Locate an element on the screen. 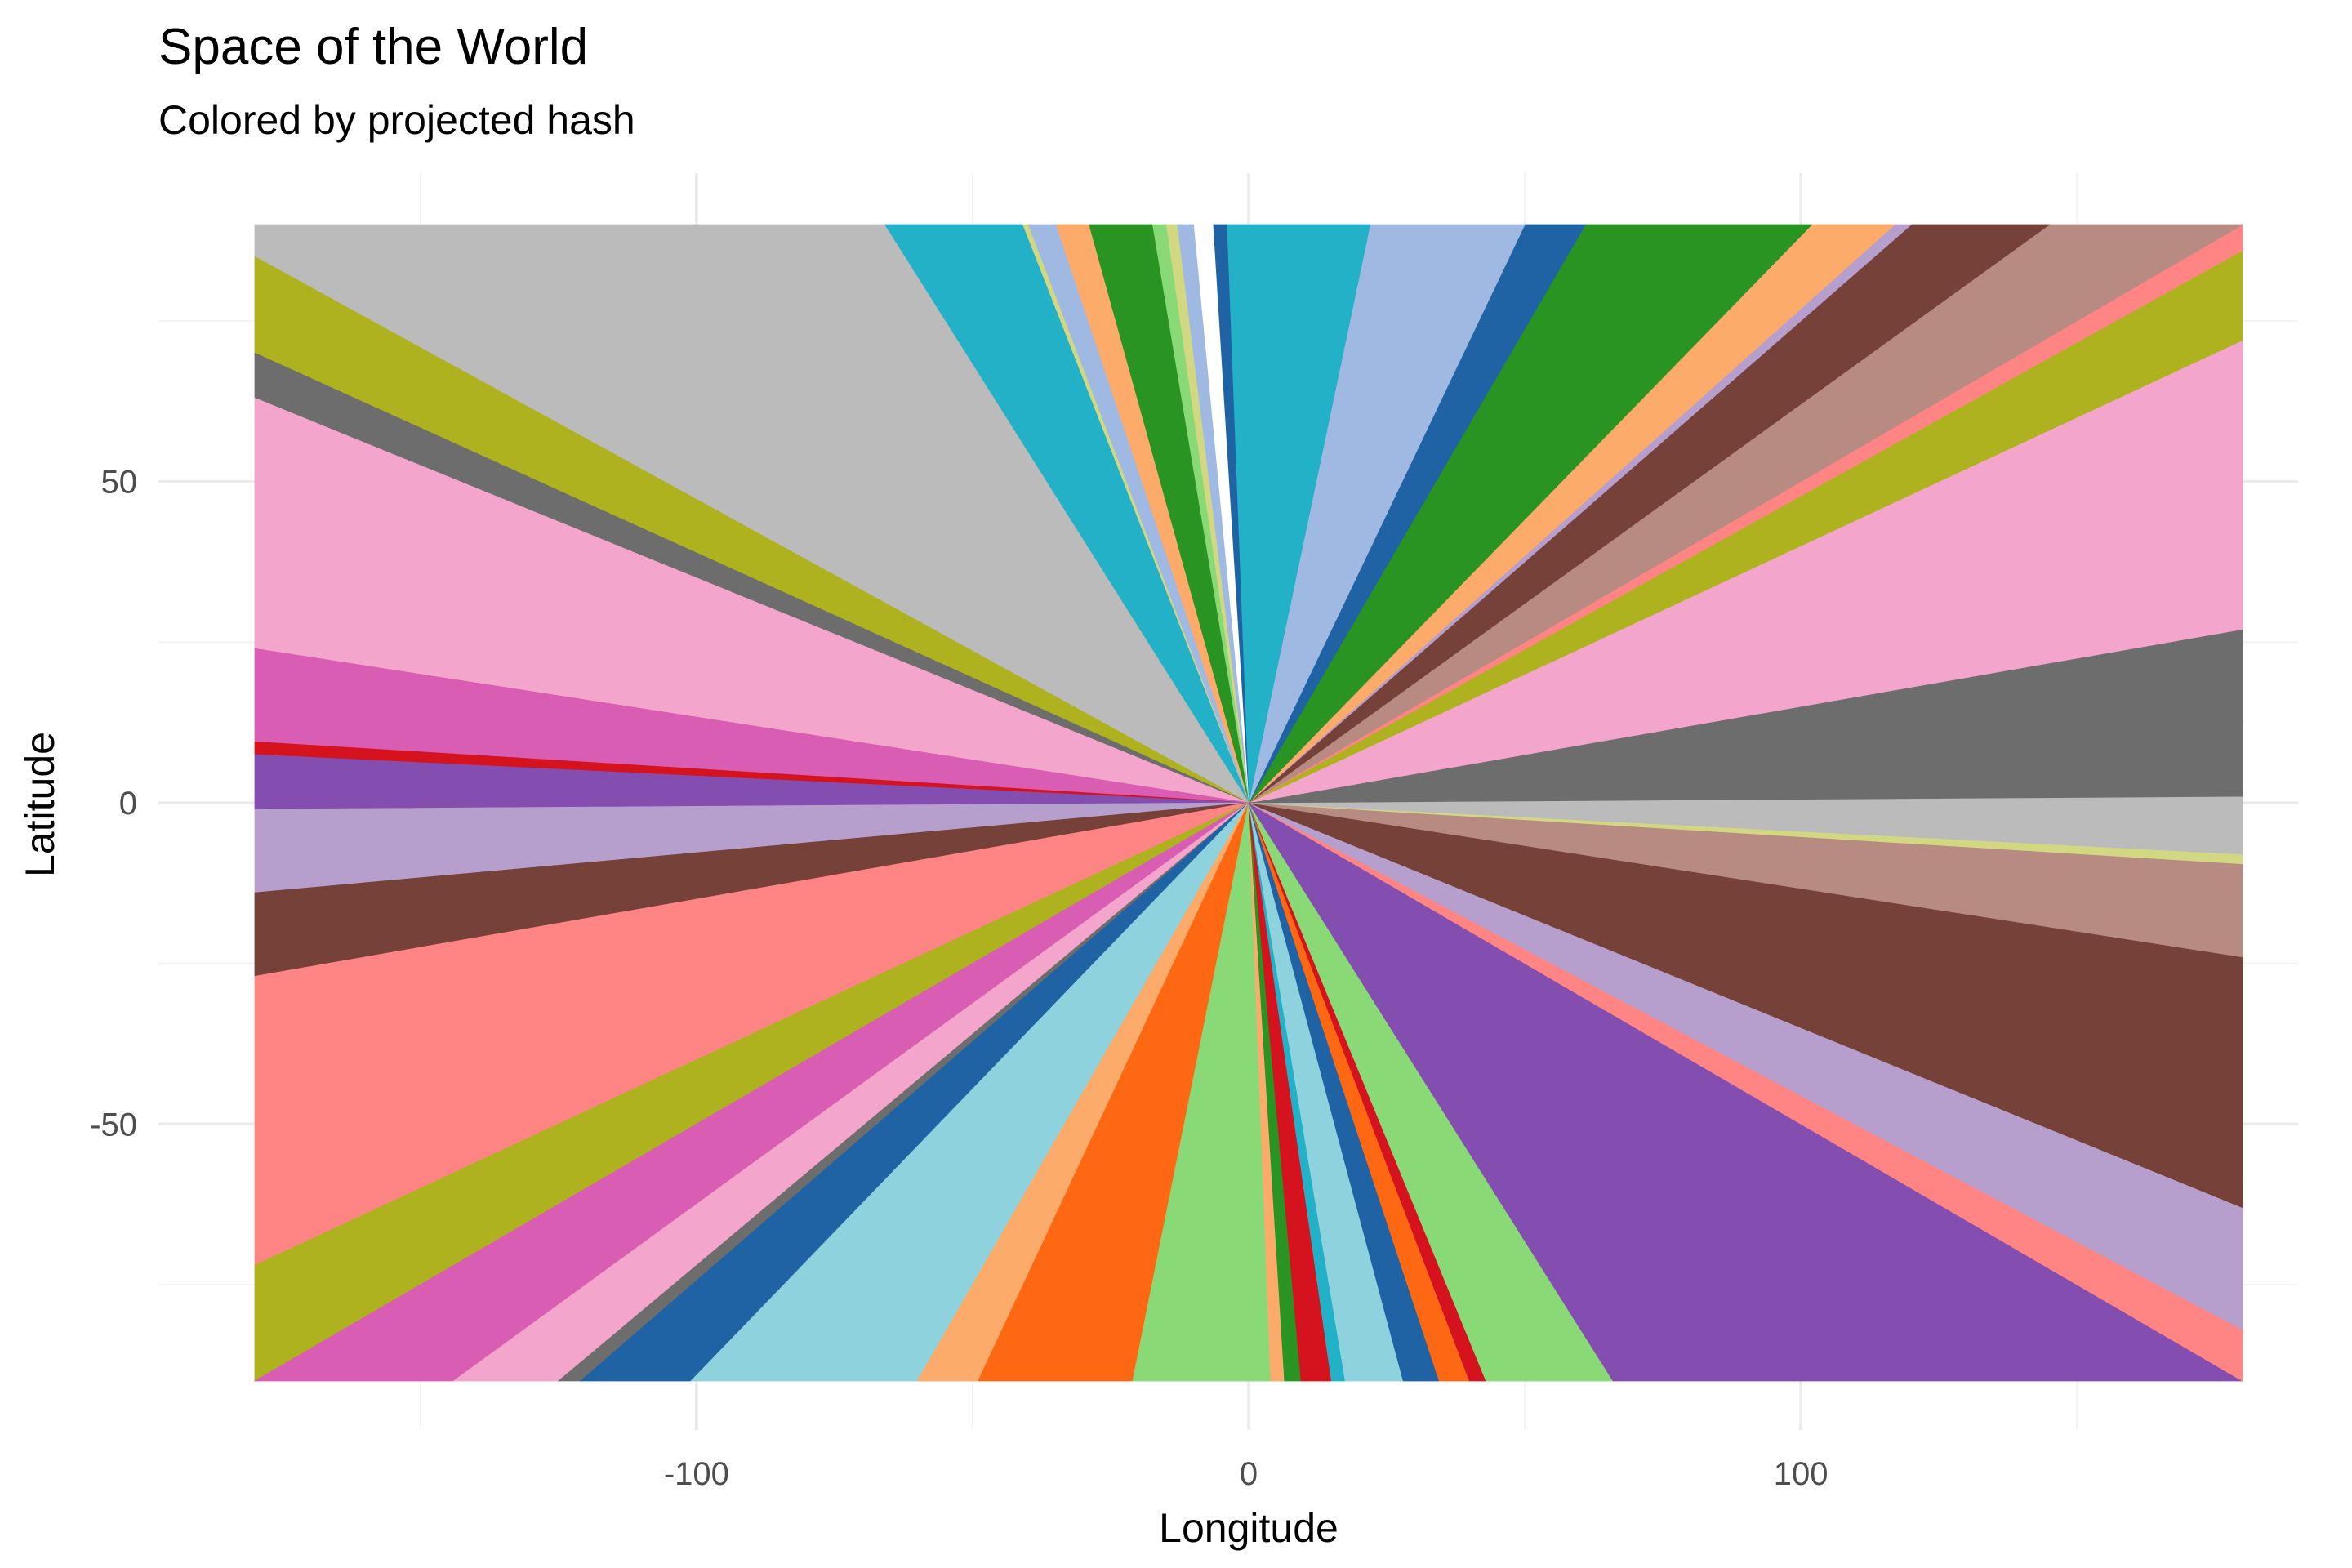 The width and height of the screenshot is (2352, 1568). y-axis-title: Latitude is located at coordinates (40, 804).